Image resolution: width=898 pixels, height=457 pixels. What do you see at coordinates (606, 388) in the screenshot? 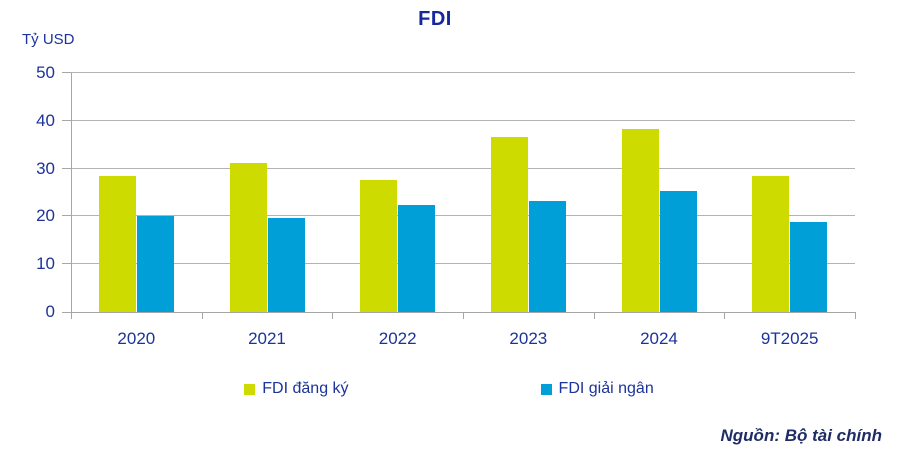
I see `legend-label-disbursed: FDI giải ngân` at bounding box center [606, 388].